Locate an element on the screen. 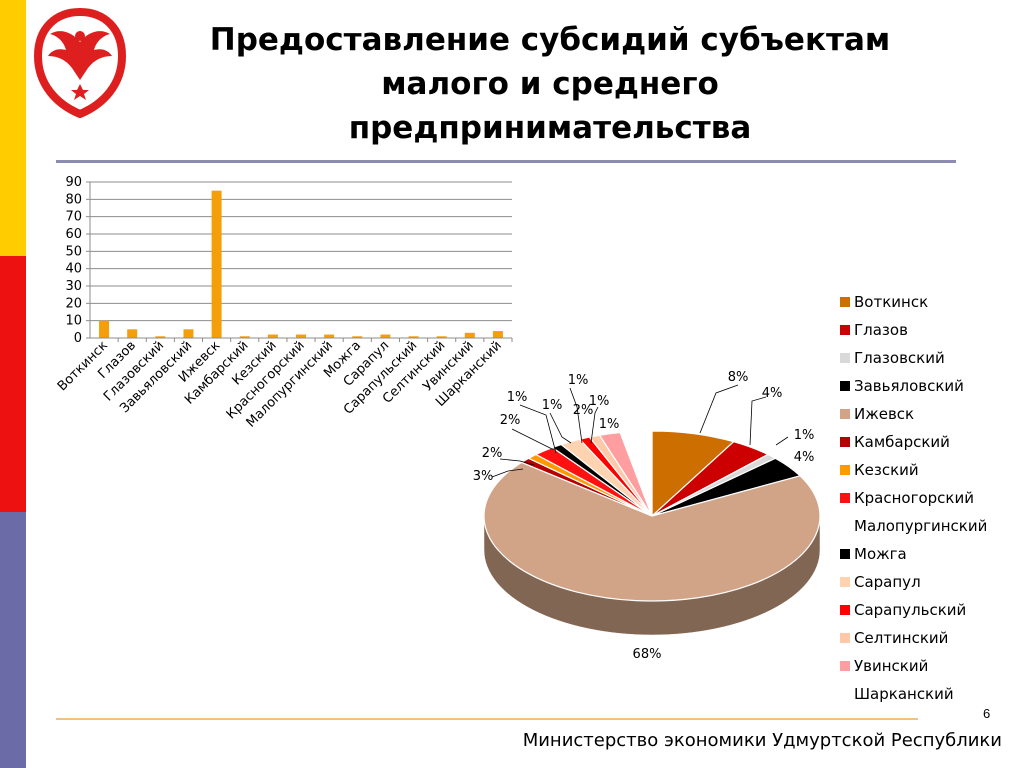 The height and width of the screenshot is (768, 1024). pie-percent-label: 3% is located at coordinates (483, 476).